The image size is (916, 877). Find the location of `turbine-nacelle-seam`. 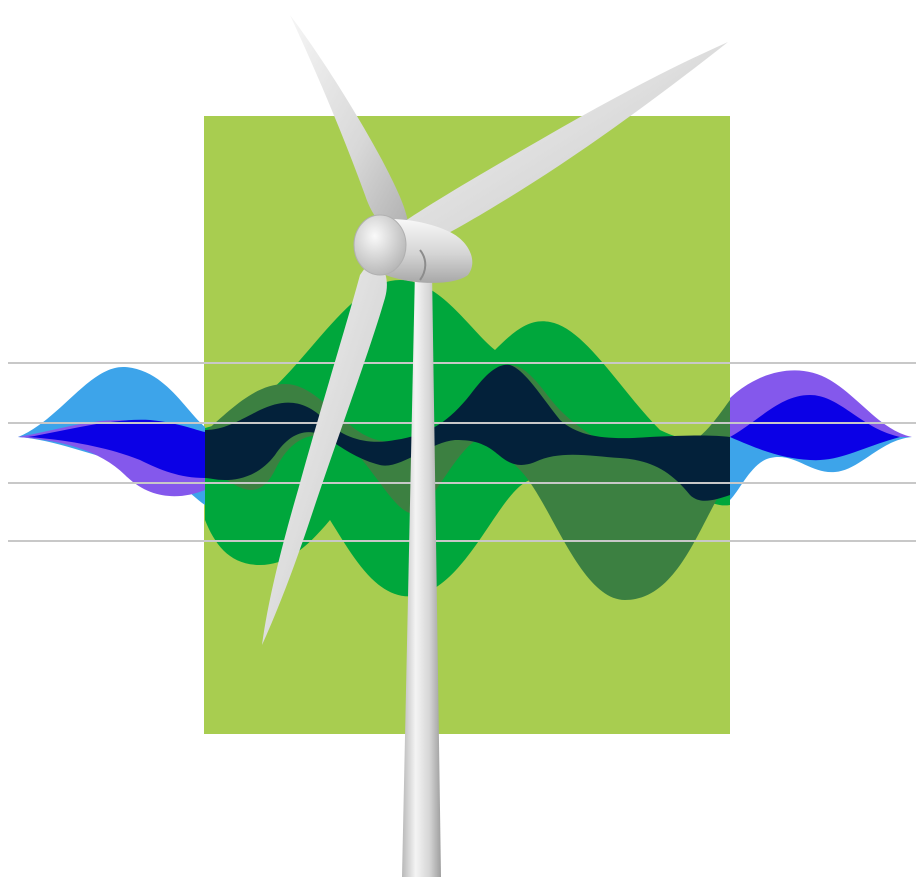

turbine-nacelle-seam is located at coordinates (423, 265).